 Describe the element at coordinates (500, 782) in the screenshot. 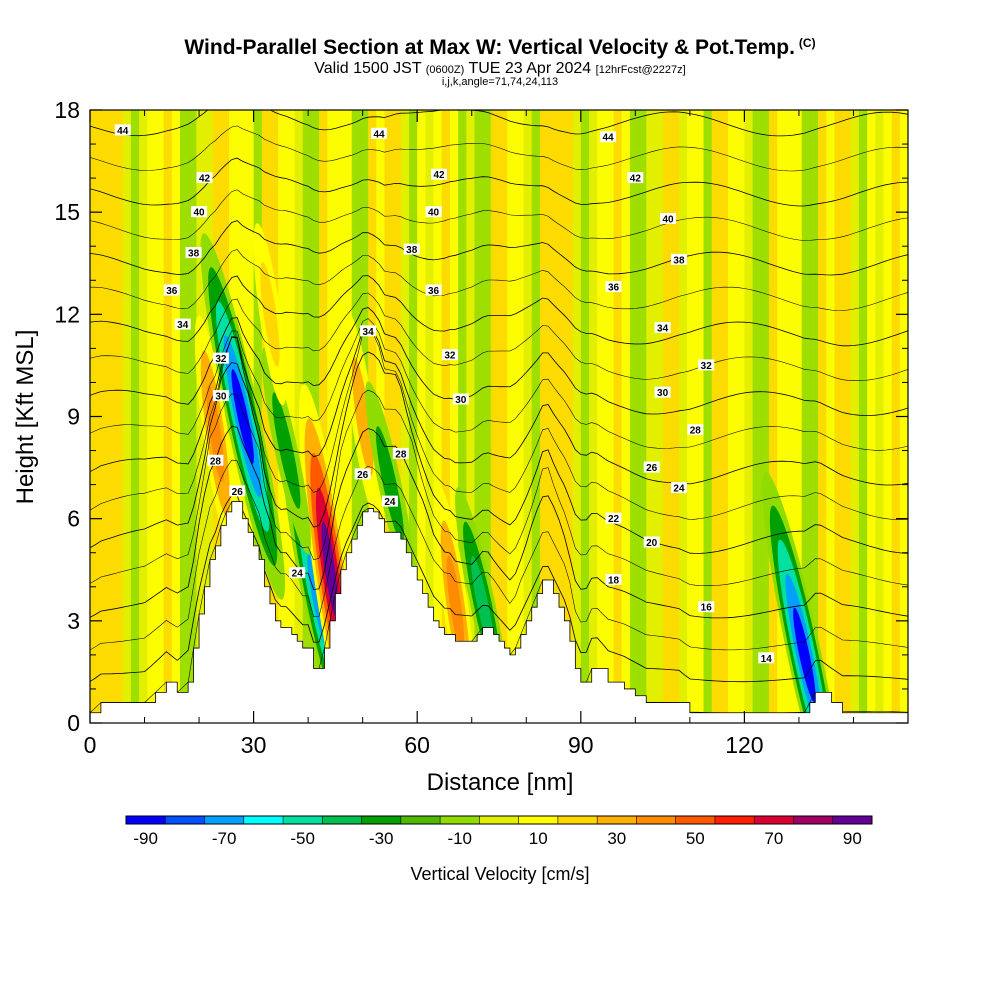

I see `x-axis-title: Distance [nm]` at that location.